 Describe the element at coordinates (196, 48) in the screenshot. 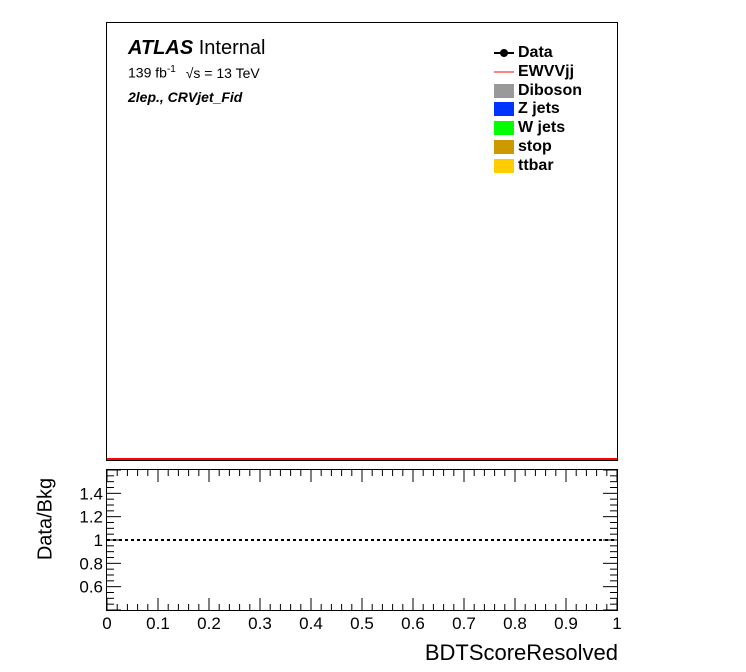

I see `atlas-label: ATLAS Internal` at that location.